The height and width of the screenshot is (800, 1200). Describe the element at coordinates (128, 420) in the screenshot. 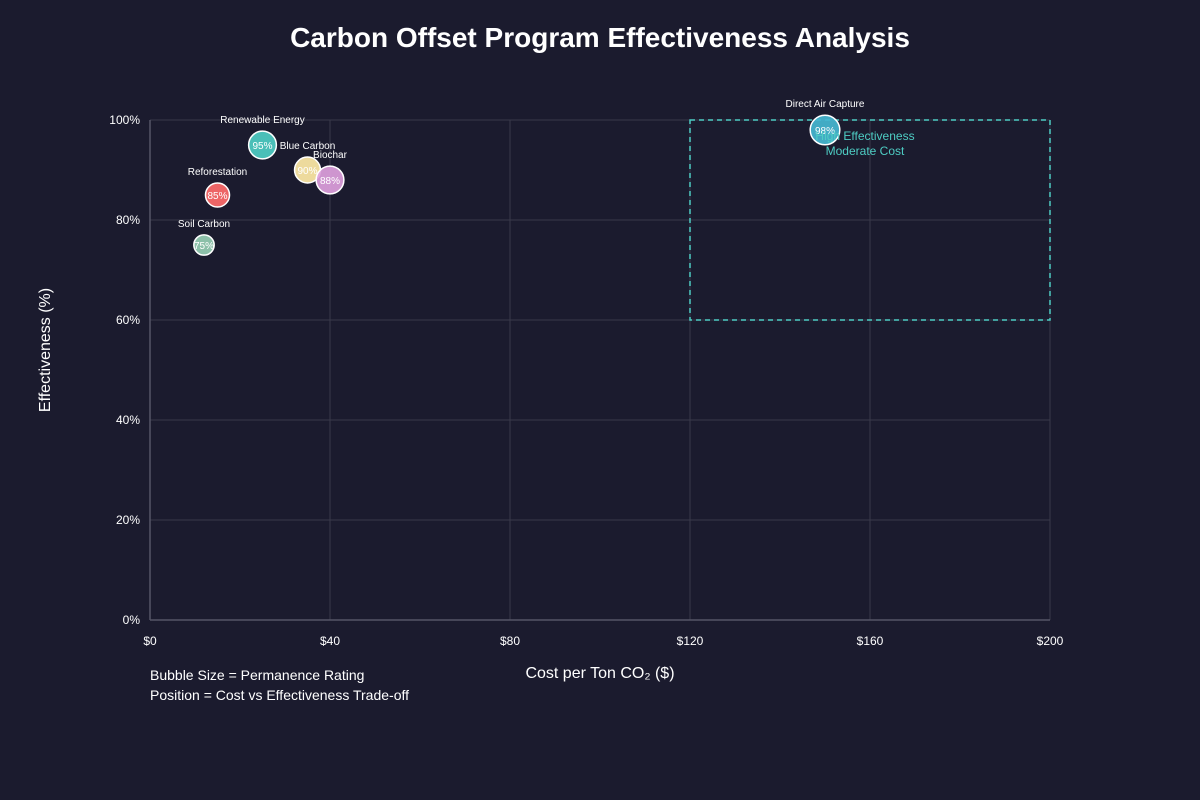

I see `y-tick-label: 40%` at that location.